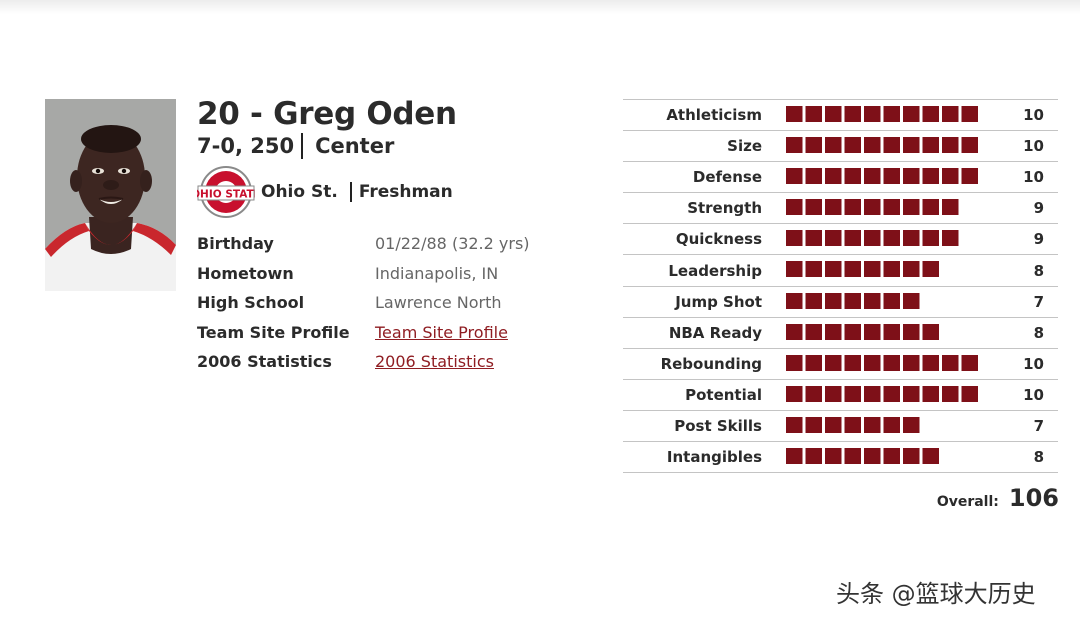 This screenshot has width=1080, height=623. Describe the element at coordinates (441, 332) in the screenshot. I see `info-link: Team Site Profile` at that location.